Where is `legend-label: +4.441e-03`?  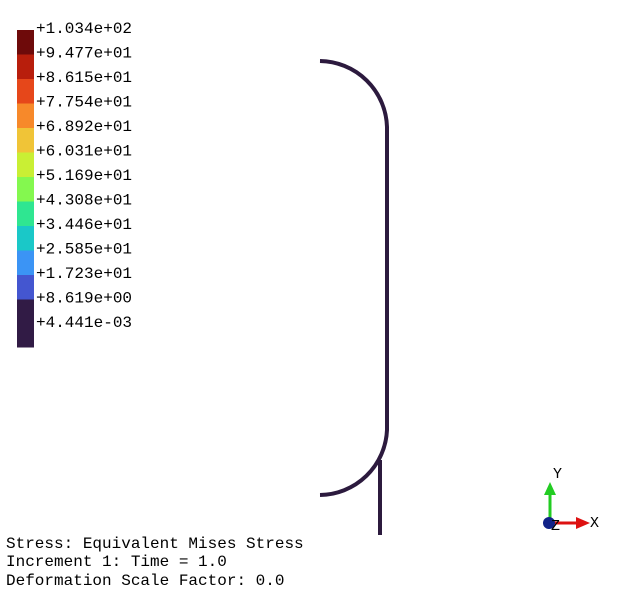 legend-label: +4.441e-03 is located at coordinates (84, 323).